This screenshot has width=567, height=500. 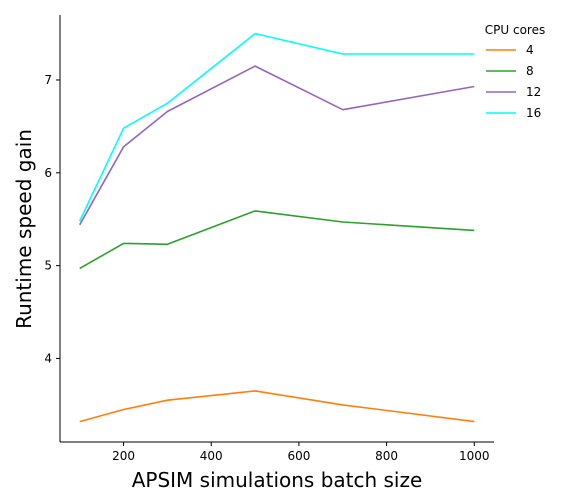 I want to click on x-tick-label: 800, so click(x=386, y=456).